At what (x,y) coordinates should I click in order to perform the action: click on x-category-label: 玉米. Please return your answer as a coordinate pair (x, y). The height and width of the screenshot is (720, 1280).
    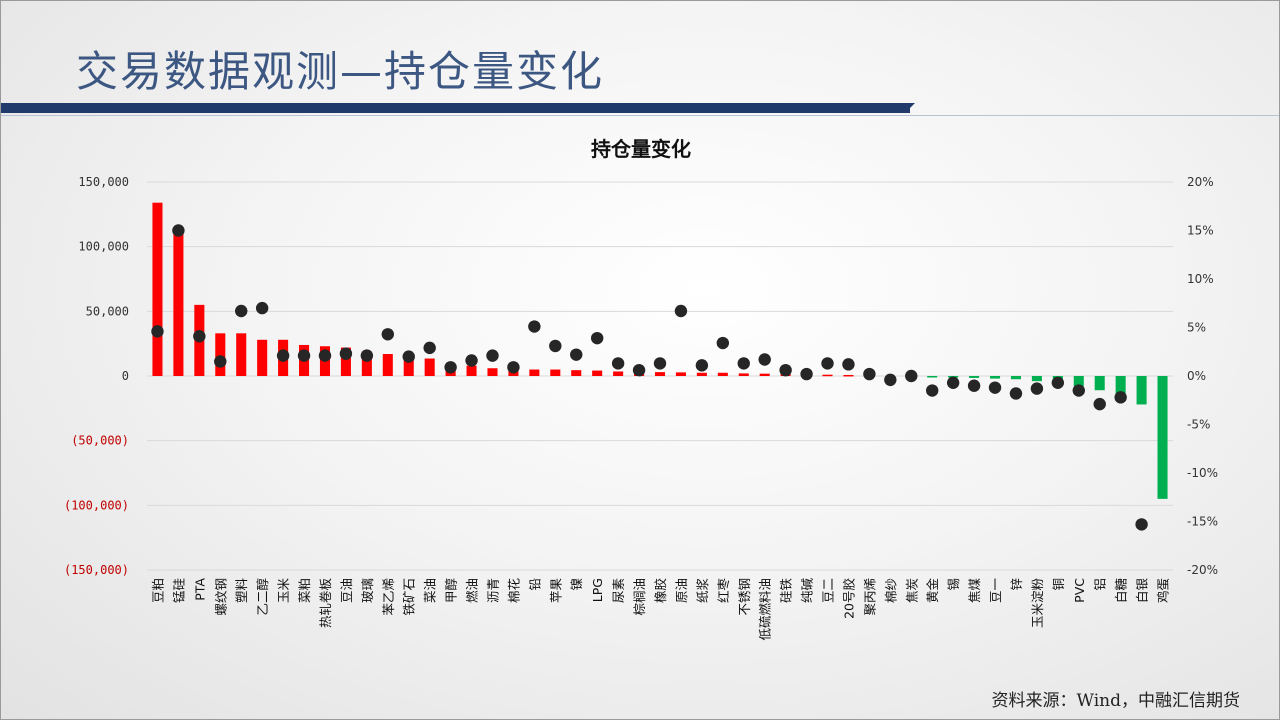
    Looking at the image, I should click on (283, 591).